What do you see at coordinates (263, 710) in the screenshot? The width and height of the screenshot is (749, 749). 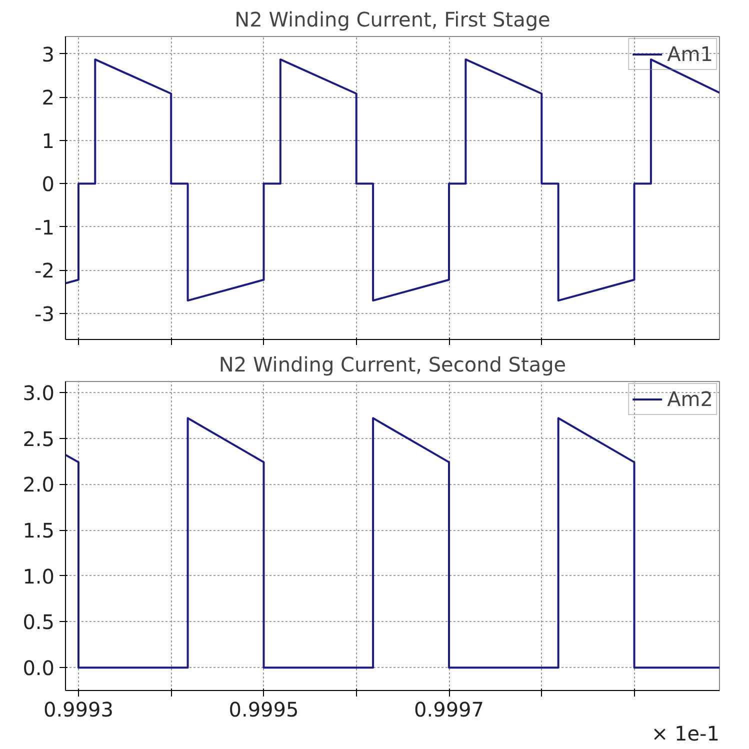 I see `x-tick-label: 0.9995` at bounding box center [263, 710].